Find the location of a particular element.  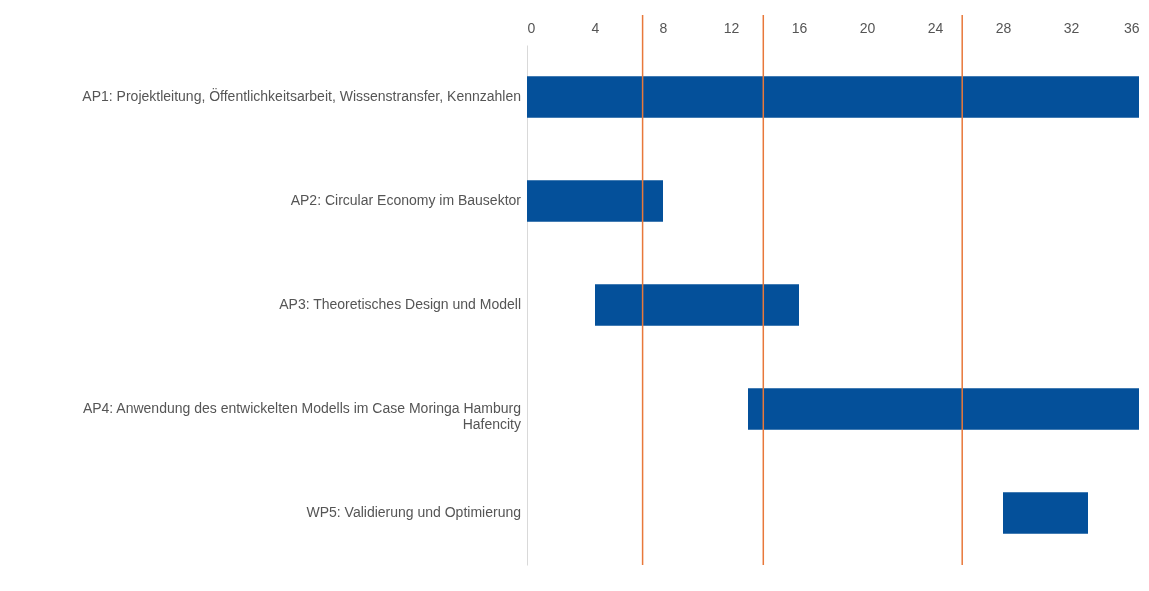

y-tick-label: AP3: Theoretisches Design und Modell is located at coordinates (400, 304).